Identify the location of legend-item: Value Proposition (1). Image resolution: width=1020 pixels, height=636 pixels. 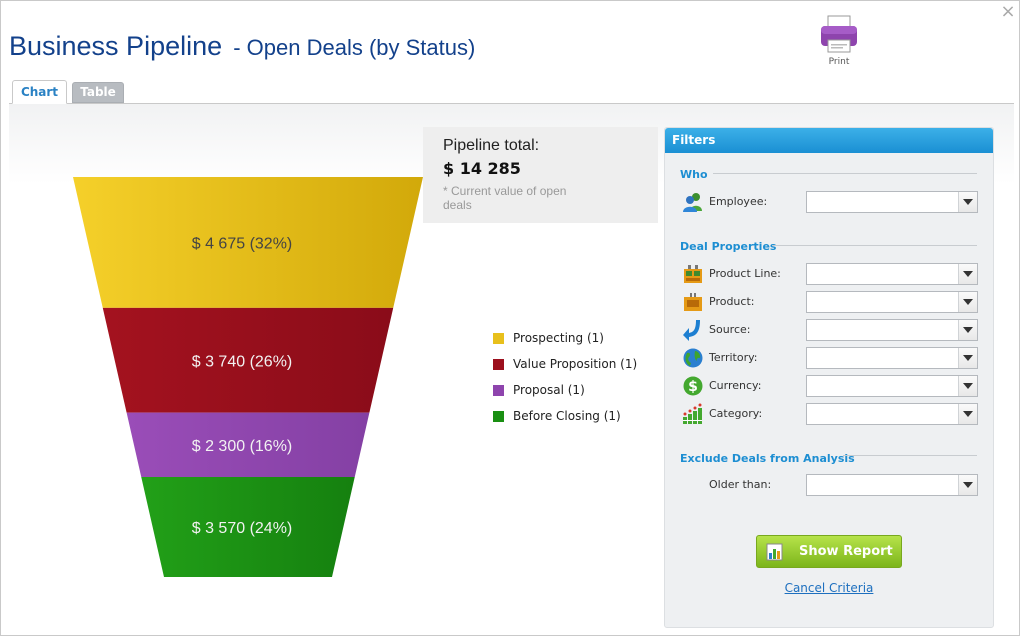
(565, 364).